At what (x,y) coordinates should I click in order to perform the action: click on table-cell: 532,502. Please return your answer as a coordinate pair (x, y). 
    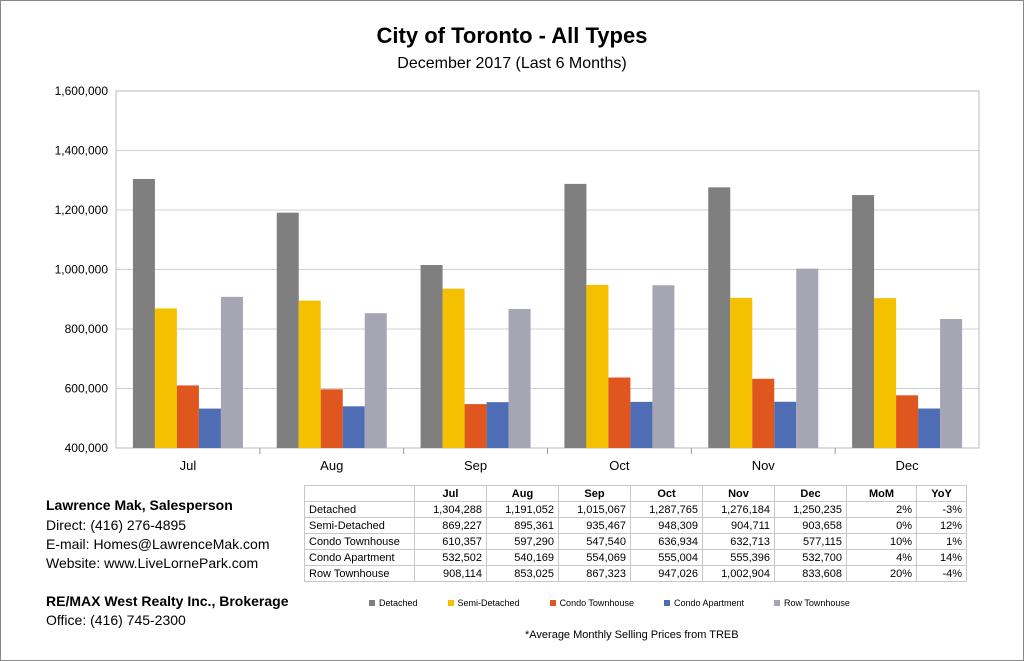
    Looking at the image, I should click on (450, 557).